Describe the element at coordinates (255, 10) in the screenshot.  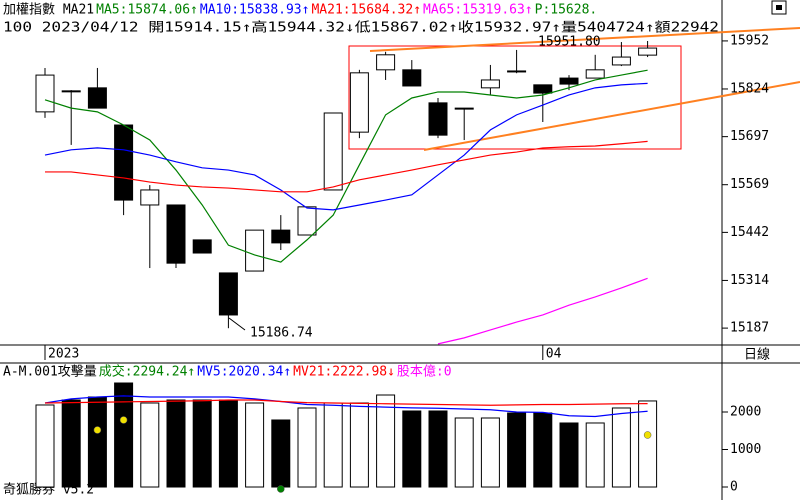
I see `legend-entry: MA10:15838.93↑` at that location.